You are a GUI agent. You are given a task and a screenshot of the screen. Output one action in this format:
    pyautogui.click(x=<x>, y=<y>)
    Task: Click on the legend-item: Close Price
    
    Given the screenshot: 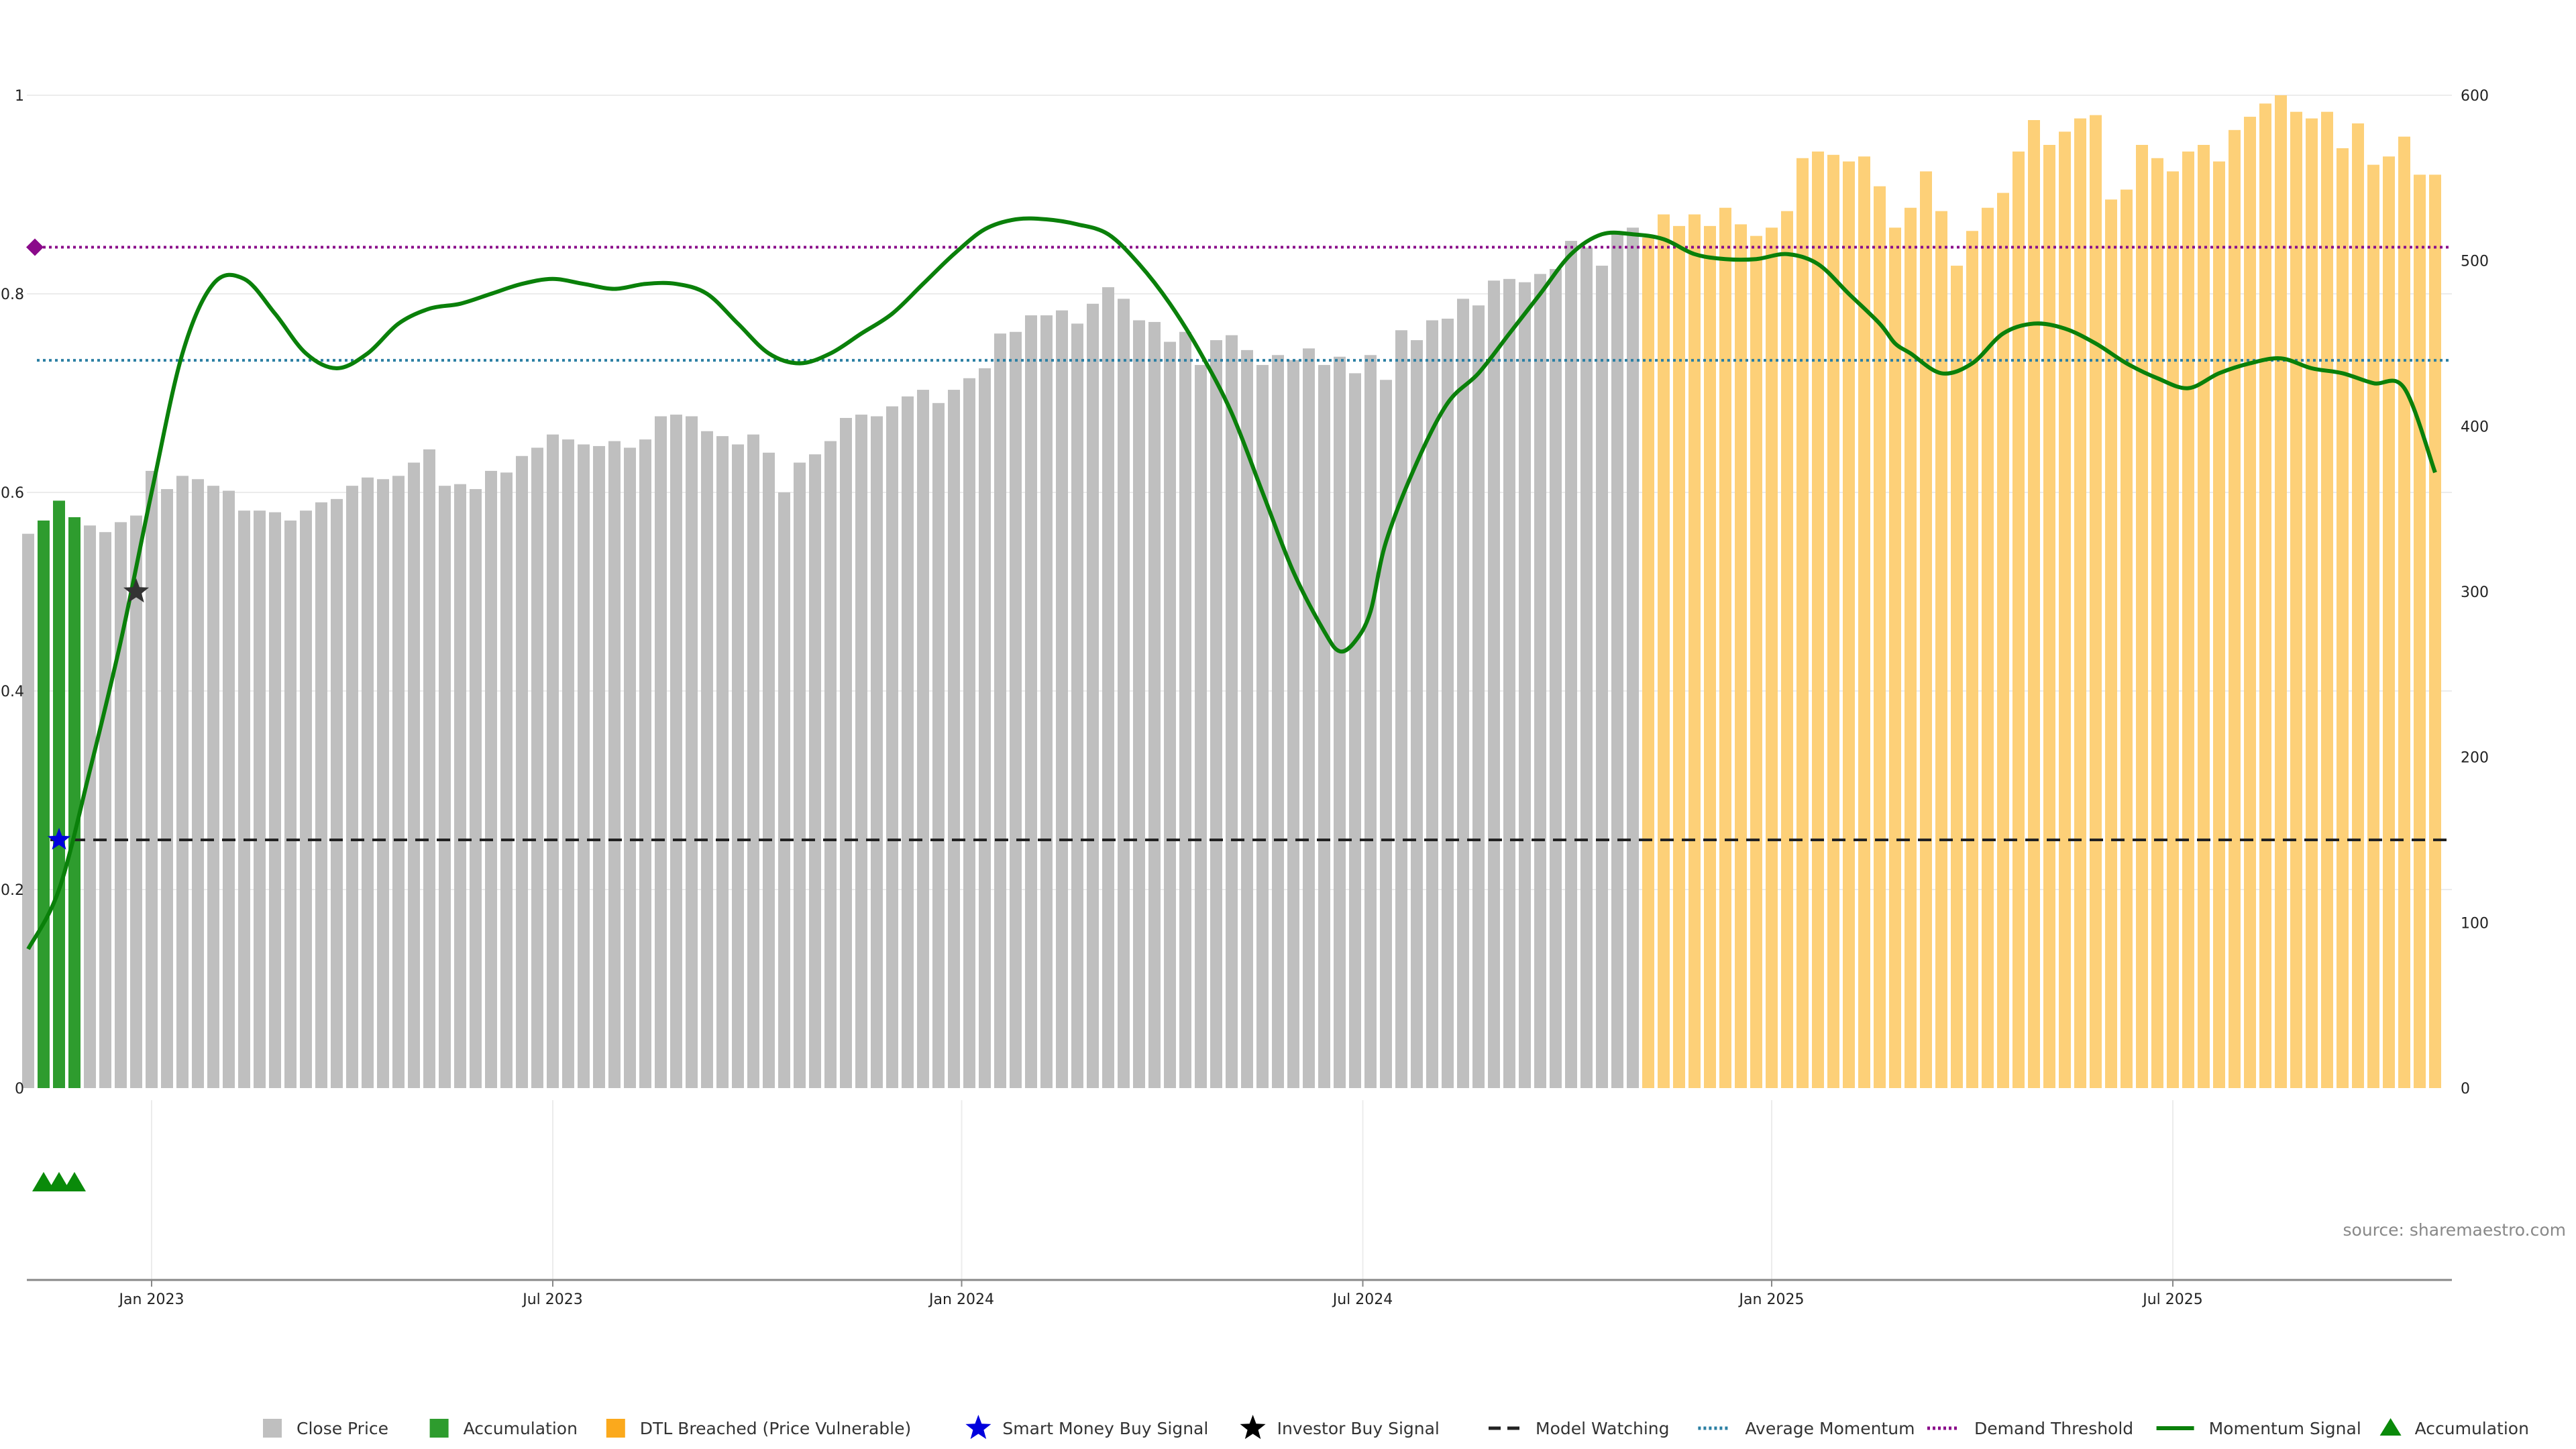 What is the action you would take?
    pyautogui.click(x=325, y=1428)
    